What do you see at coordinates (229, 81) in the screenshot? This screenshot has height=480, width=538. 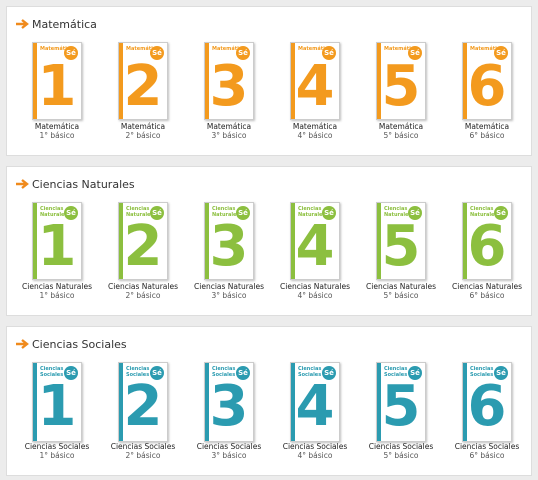 I see `book-cover: Matemática Sé 3` at bounding box center [229, 81].